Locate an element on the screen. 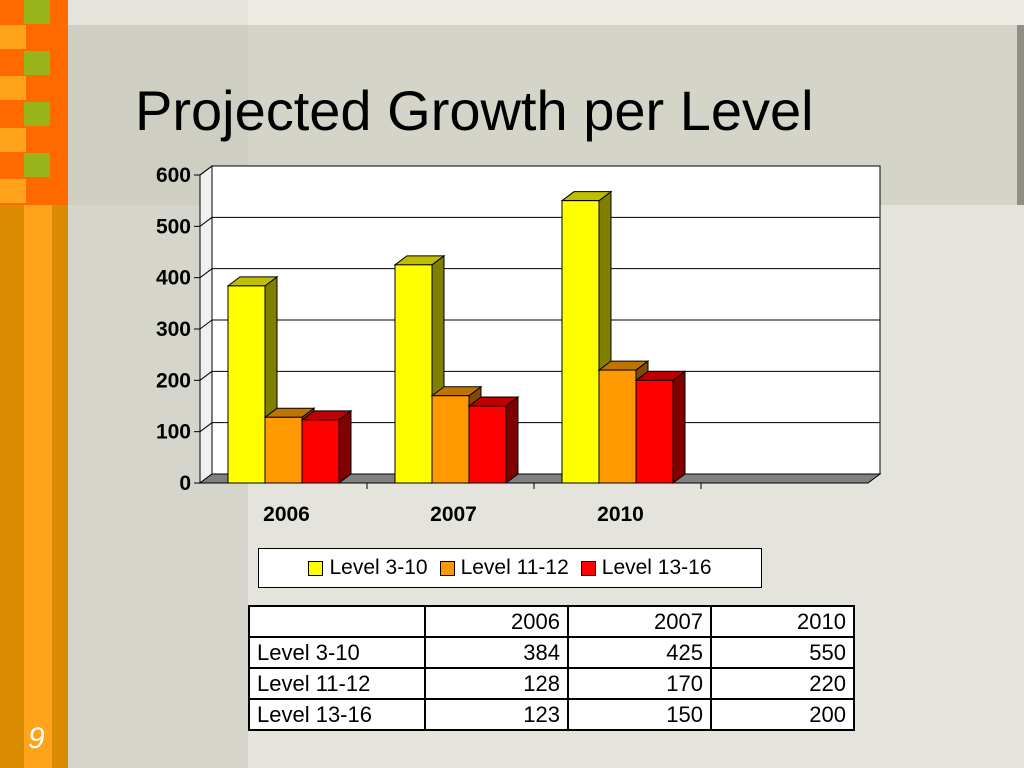  legend-label-level-11-12: Level 11-12 is located at coordinates (514, 567).